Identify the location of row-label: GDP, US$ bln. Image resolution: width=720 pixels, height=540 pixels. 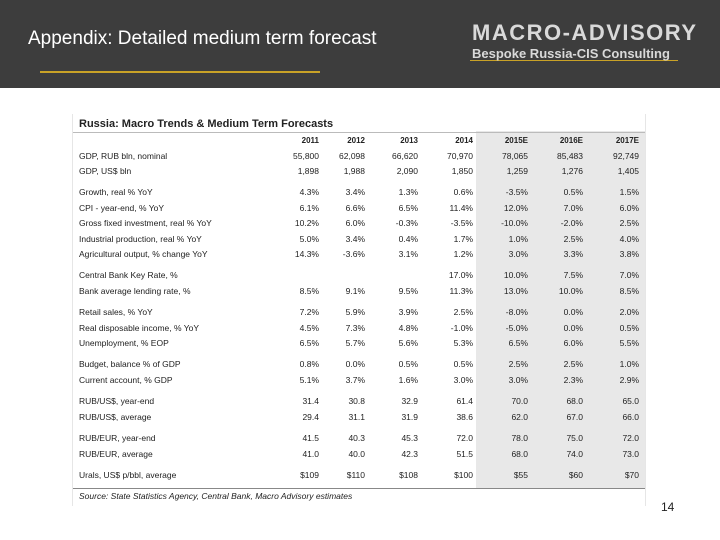
(105, 171).